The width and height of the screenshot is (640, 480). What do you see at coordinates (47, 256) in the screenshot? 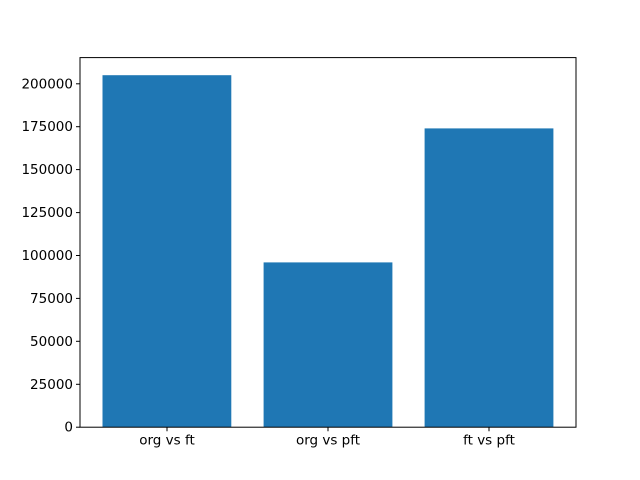
I see `y-tick-label: 100000` at bounding box center [47, 256].